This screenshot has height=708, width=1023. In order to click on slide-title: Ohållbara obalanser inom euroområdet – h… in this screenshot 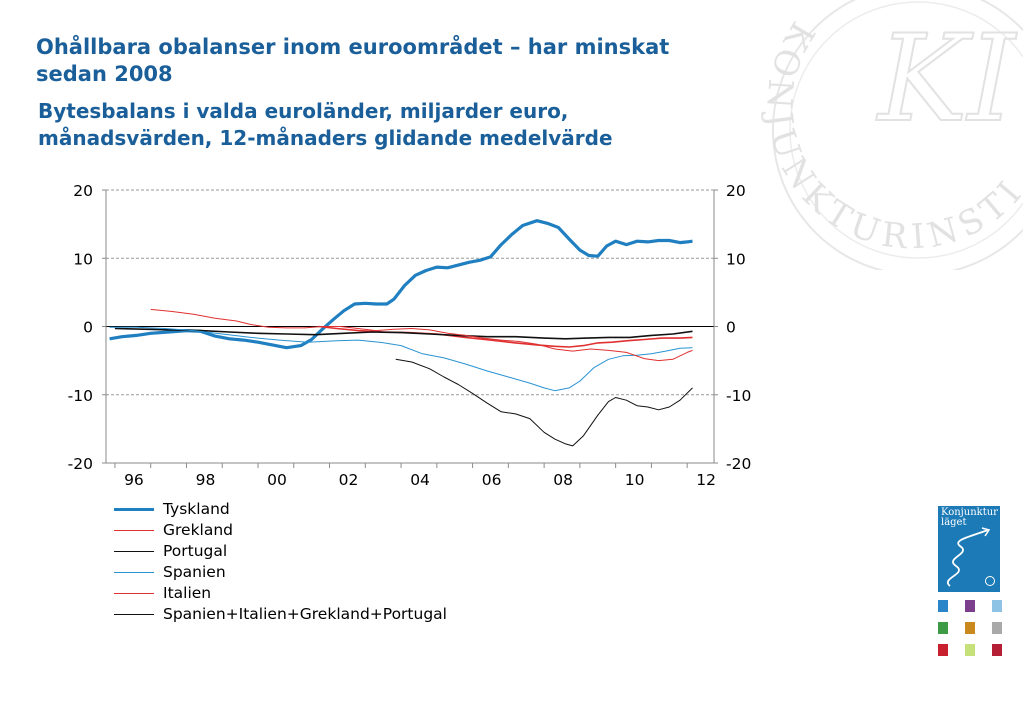, I will do `click(353, 60)`.